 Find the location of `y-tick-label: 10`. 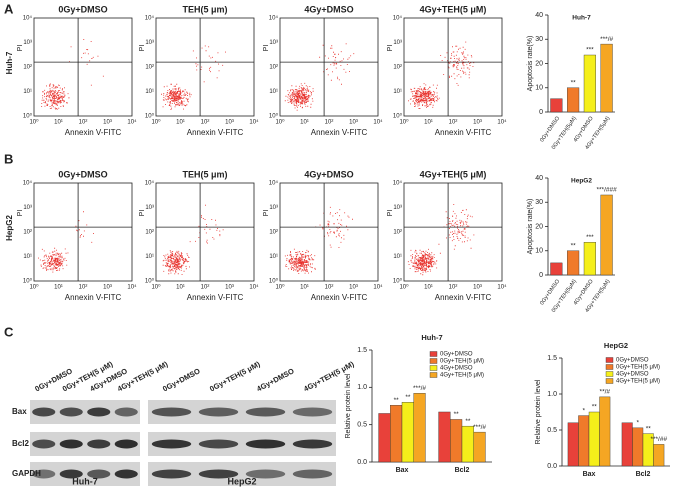

y-tick-label: 10 is located at coordinates (539, 88).